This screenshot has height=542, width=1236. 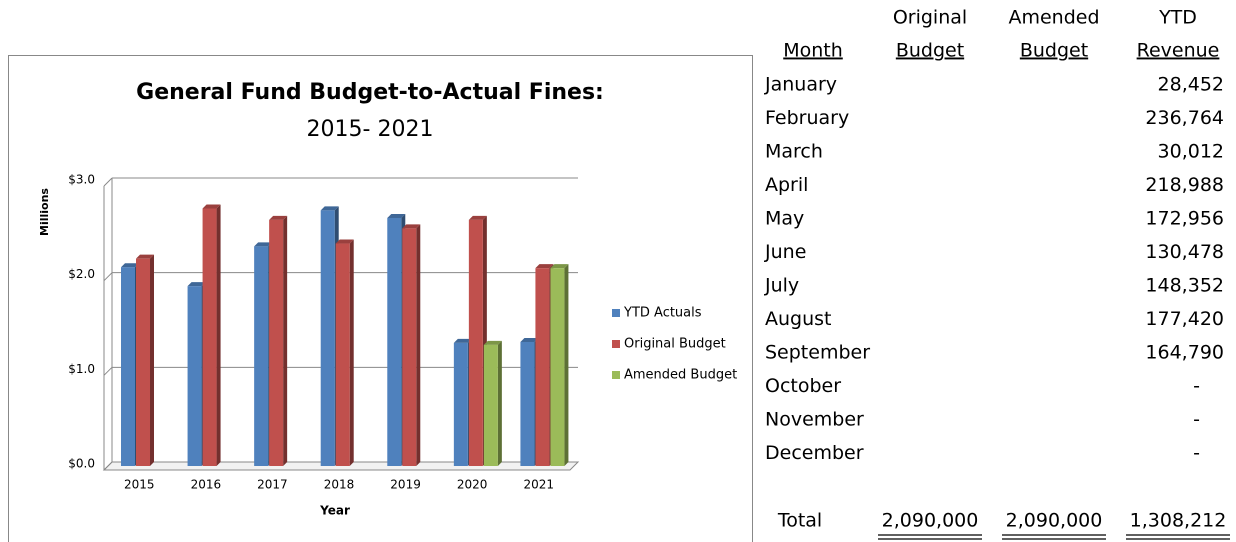 I want to click on month-cell: January, so click(x=800, y=85).